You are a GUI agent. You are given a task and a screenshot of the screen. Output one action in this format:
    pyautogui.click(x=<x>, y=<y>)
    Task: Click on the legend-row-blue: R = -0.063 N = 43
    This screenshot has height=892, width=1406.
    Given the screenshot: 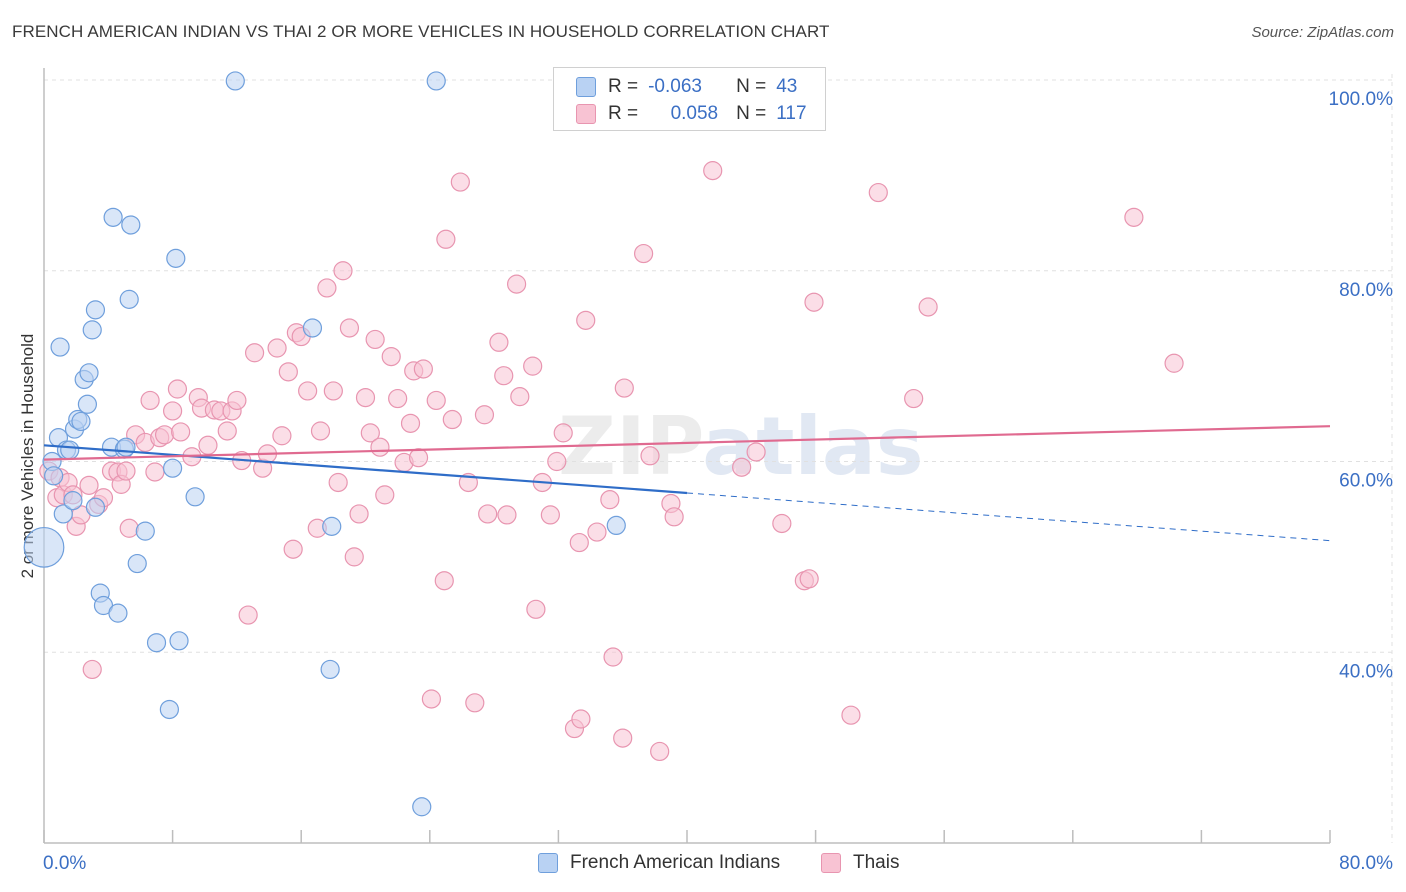 What is the action you would take?
    pyautogui.click(x=686, y=87)
    